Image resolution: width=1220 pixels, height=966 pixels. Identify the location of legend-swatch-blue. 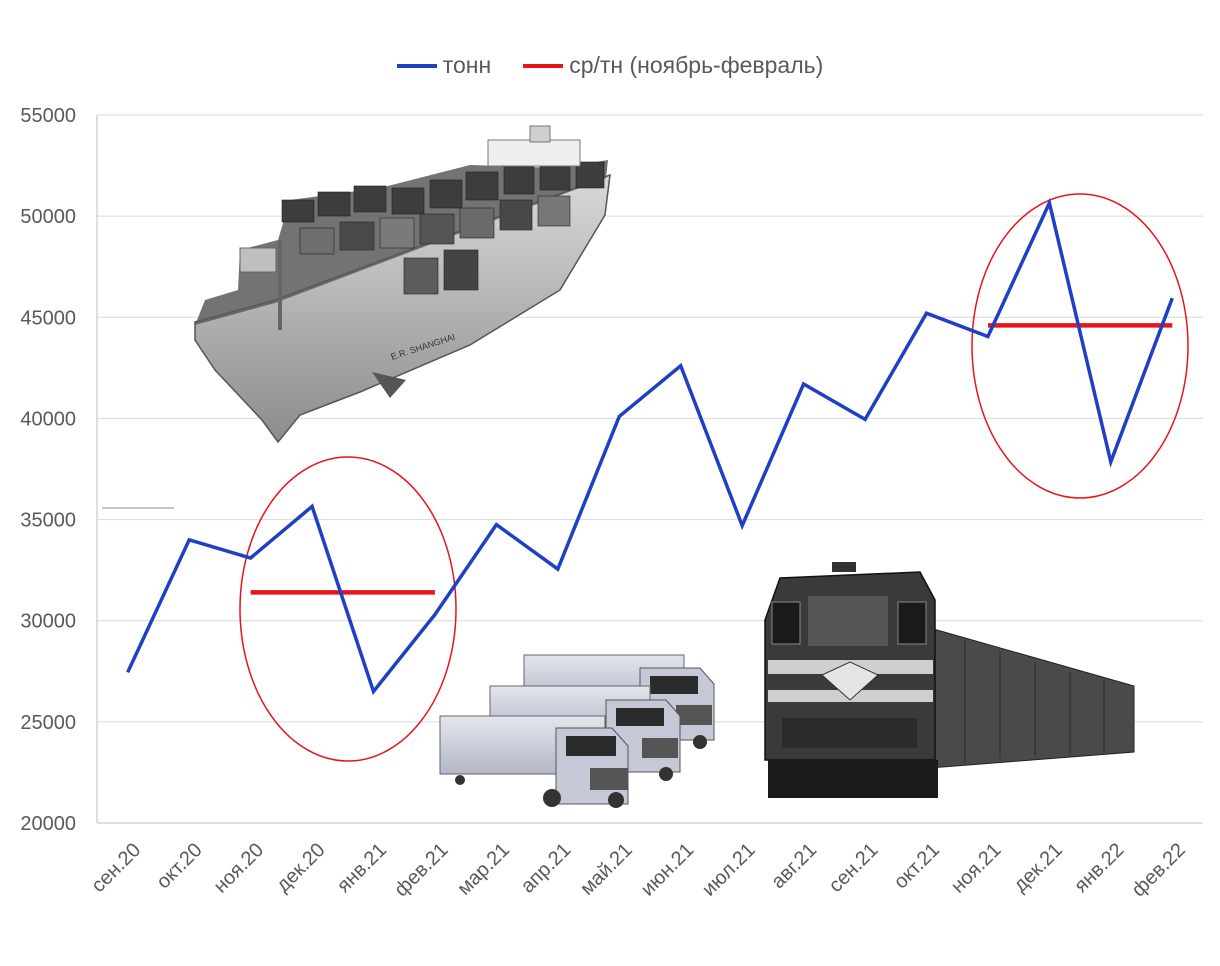
(416, 65).